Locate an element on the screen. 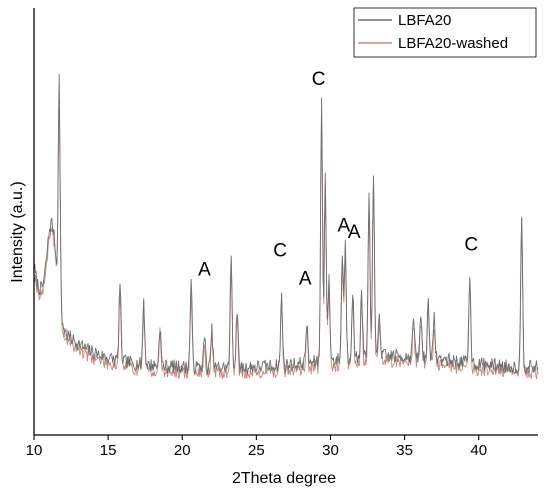 The image size is (550, 494). legend-label-1: LBFA20-washed is located at coordinates (453, 43).